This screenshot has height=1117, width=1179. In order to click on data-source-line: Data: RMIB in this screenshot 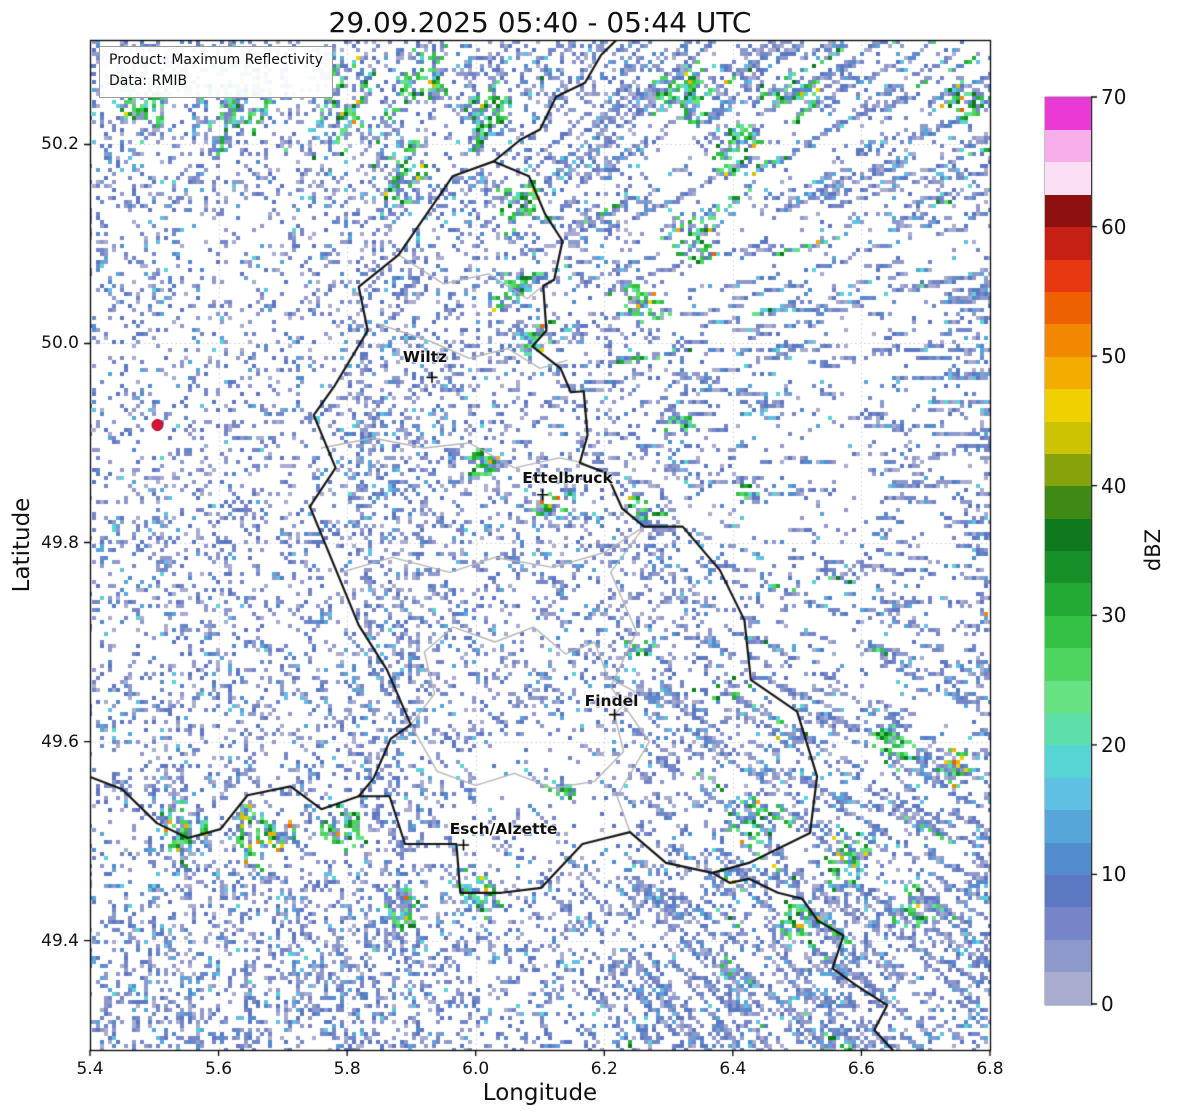, I will do `click(148, 81)`.